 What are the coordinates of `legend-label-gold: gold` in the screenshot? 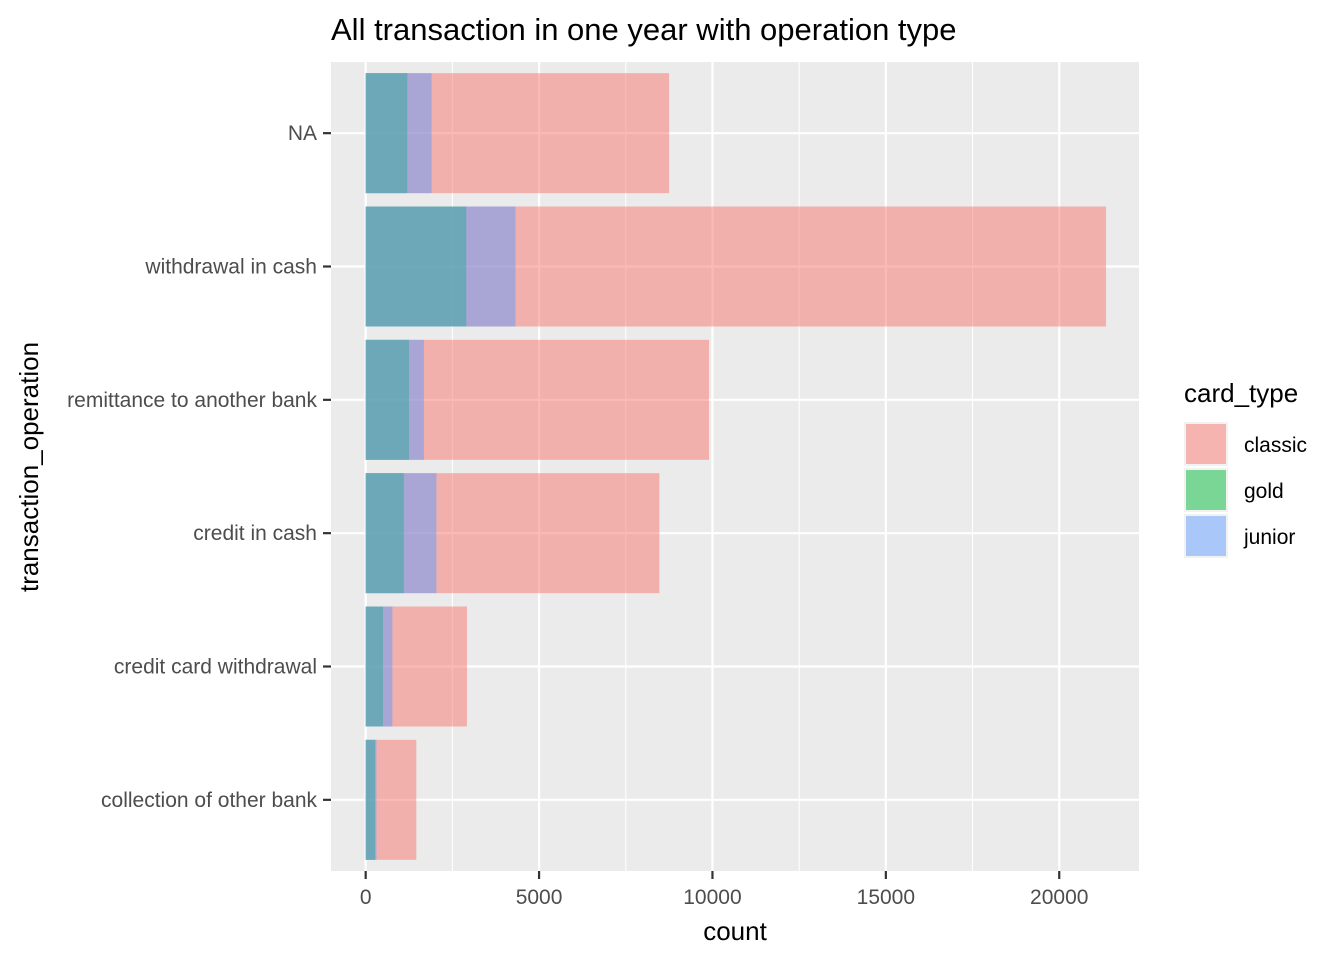 It's located at (1264, 491).